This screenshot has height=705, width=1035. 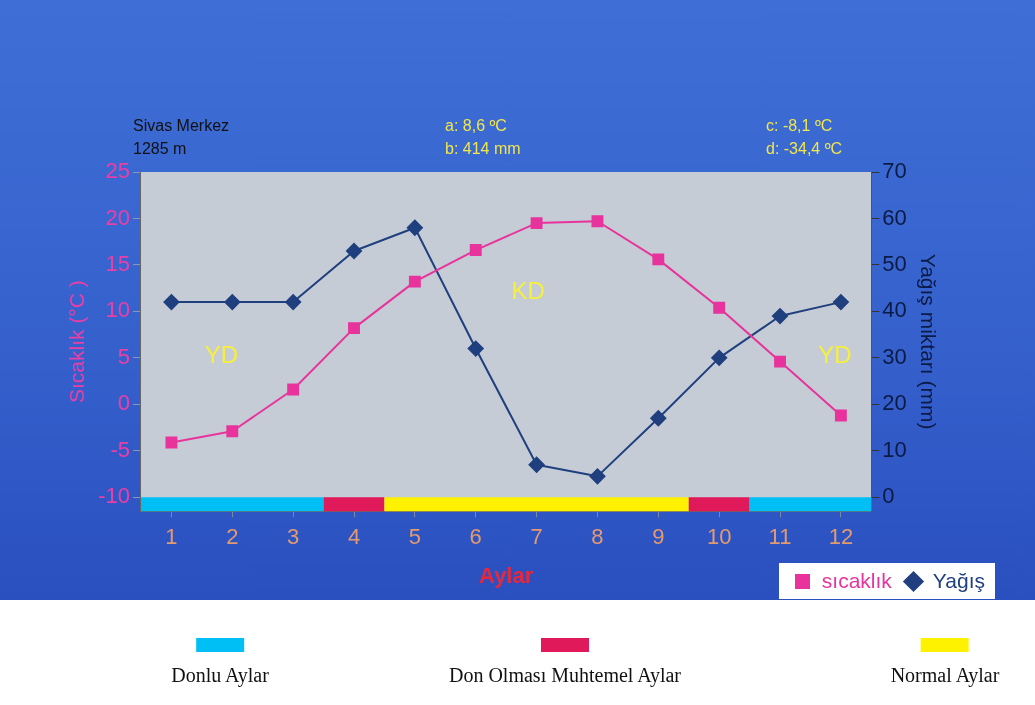 What do you see at coordinates (841, 537) in the screenshot?
I see `x-tick-label: 12` at bounding box center [841, 537].